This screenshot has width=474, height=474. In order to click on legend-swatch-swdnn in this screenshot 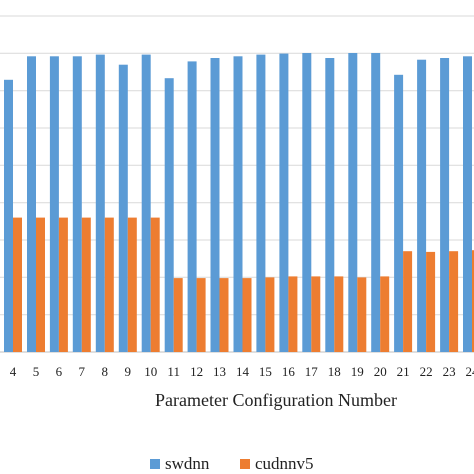, I will do `click(155, 464)`.